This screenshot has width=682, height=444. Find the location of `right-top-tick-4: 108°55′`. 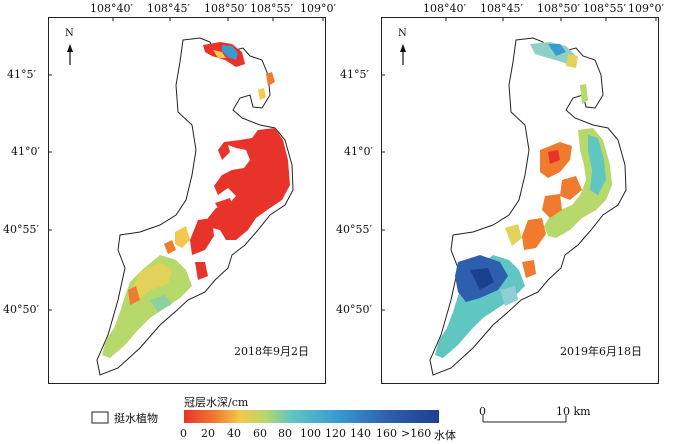

right-top-tick-4: 108°55′ is located at coordinates (604, 8).